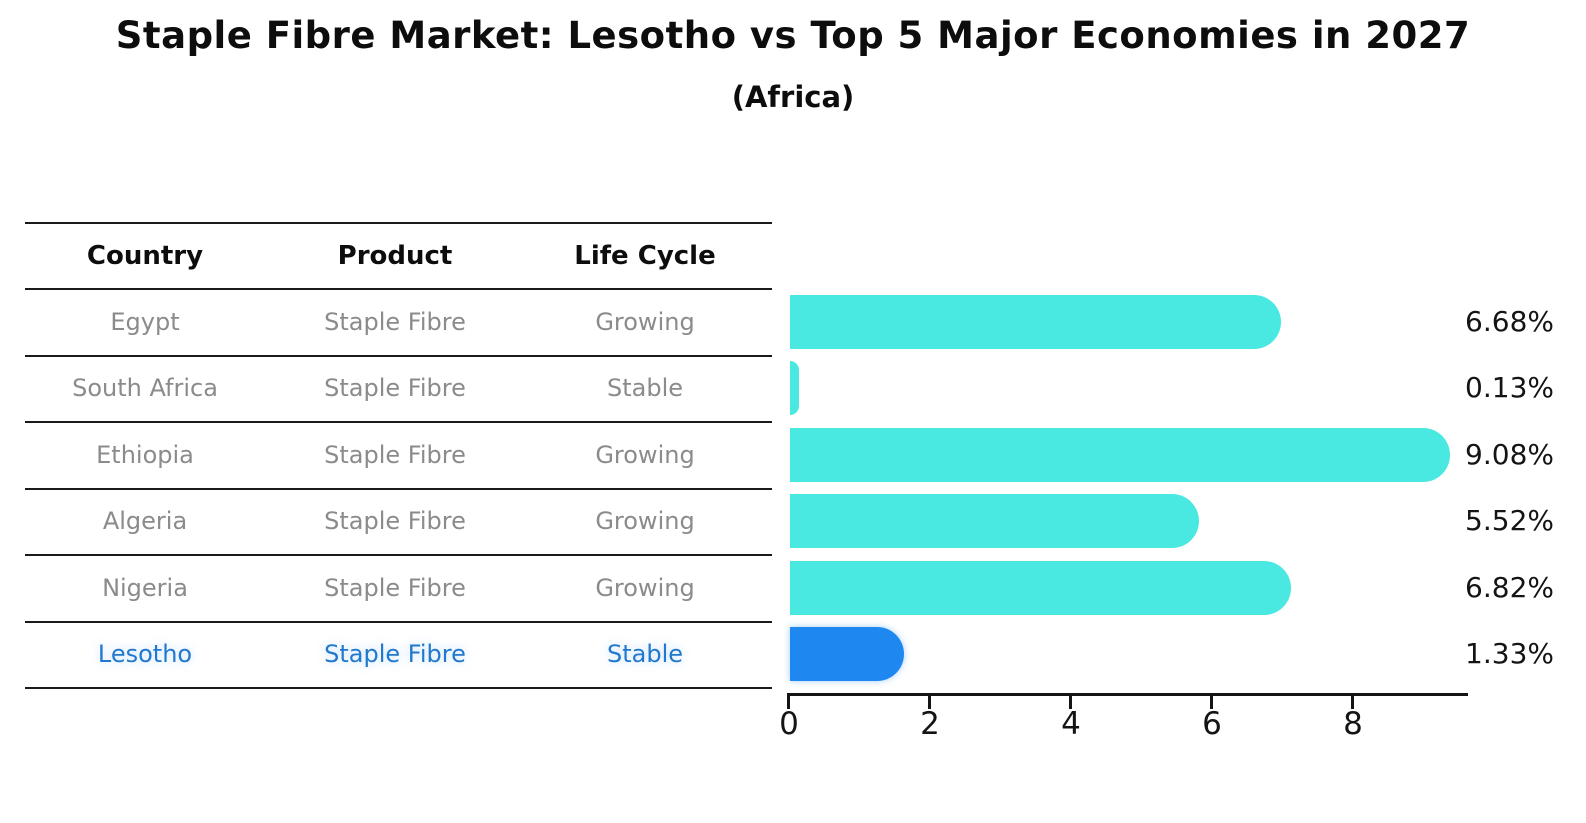 This screenshot has width=1586, height=823. Describe the element at coordinates (145, 256) in the screenshot. I see `table-header-country: Country` at that location.